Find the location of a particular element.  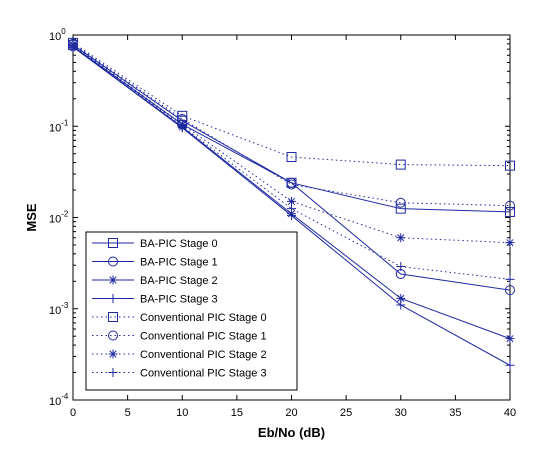

y-axis-label: MSE is located at coordinates (31, 217).